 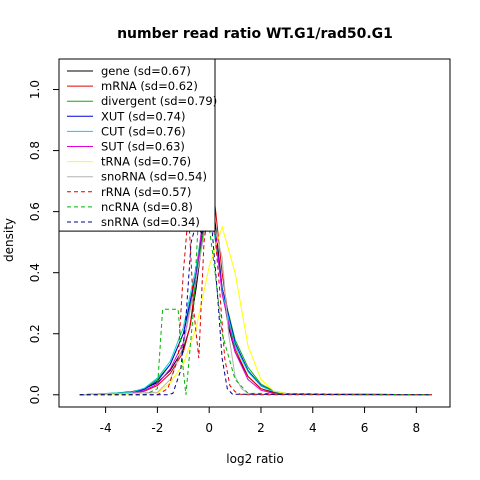 I want to click on x-tick-label: -4, so click(x=106, y=428).